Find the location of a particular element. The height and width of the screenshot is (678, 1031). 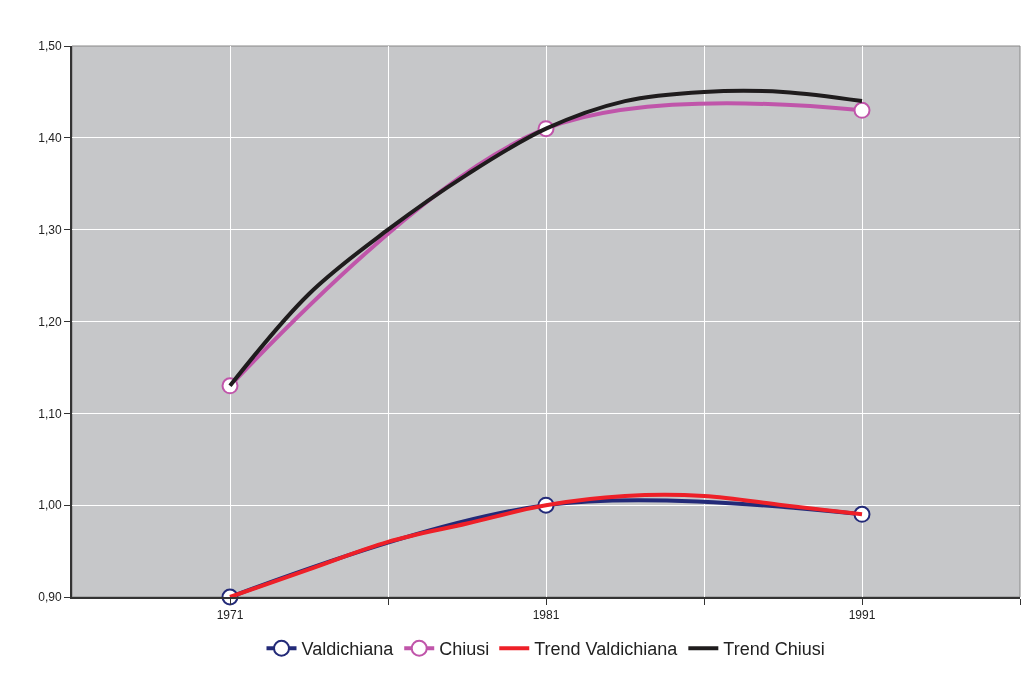

legend-label: Valdichiana is located at coordinates (348, 649).